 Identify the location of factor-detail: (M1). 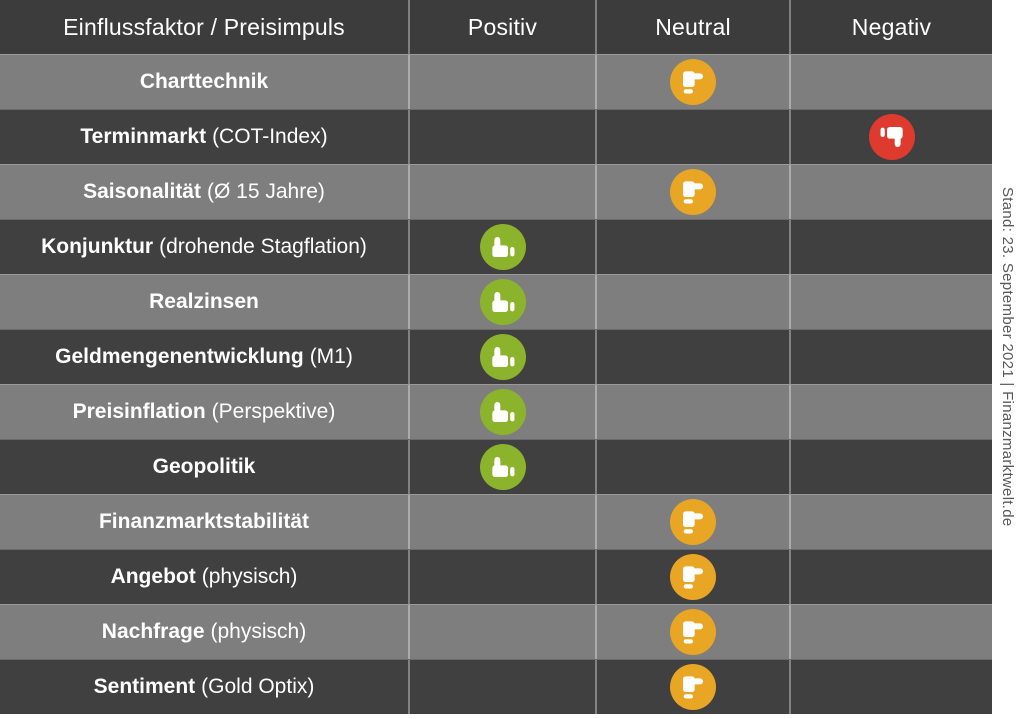
(331, 356).